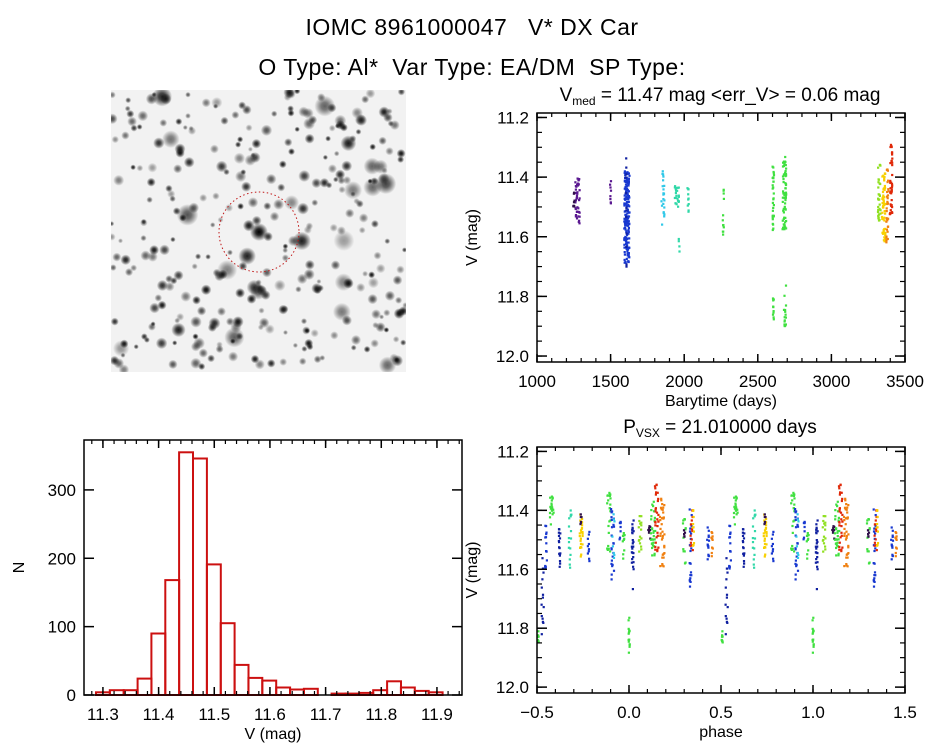  What do you see at coordinates (721, 732) in the screenshot?
I see `x-axis-label: phase` at bounding box center [721, 732].